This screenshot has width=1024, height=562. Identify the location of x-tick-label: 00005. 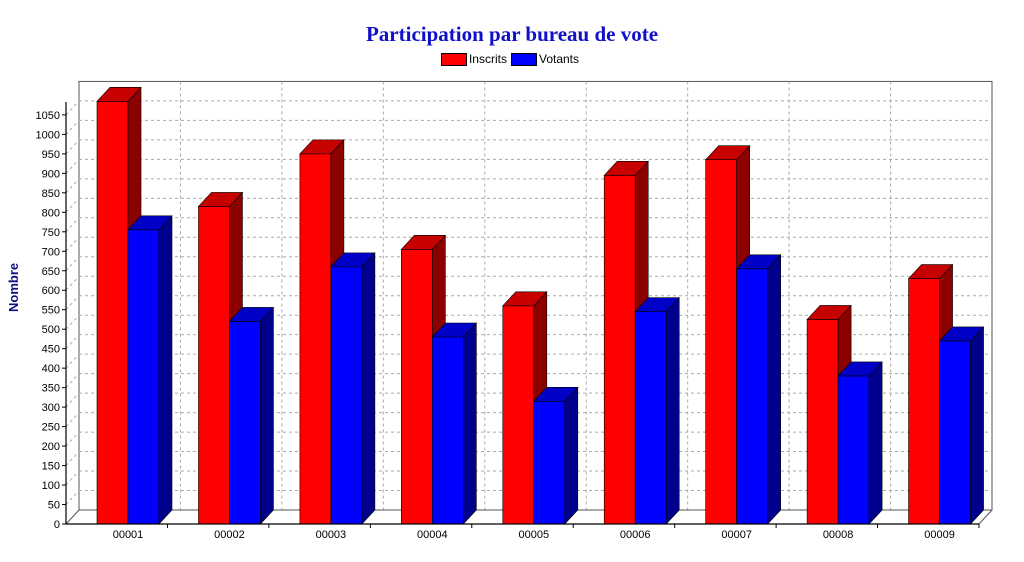
(533, 535).